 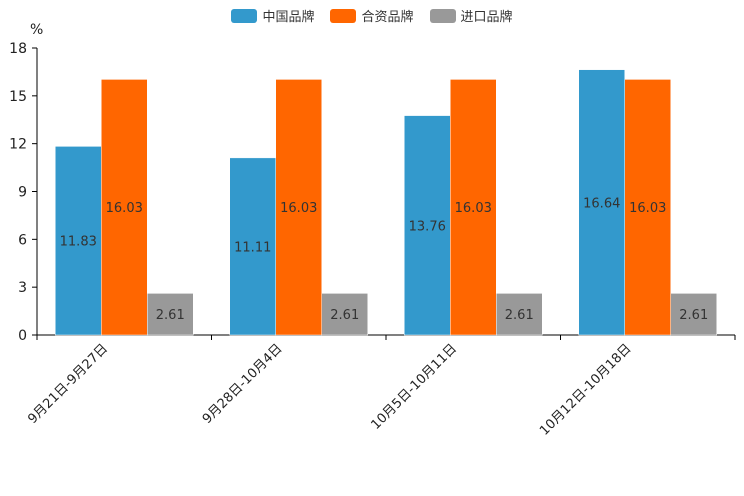 What do you see at coordinates (22, 336) in the screenshot?
I see `y-tick-label: 0` at bounding box center [22, 336].